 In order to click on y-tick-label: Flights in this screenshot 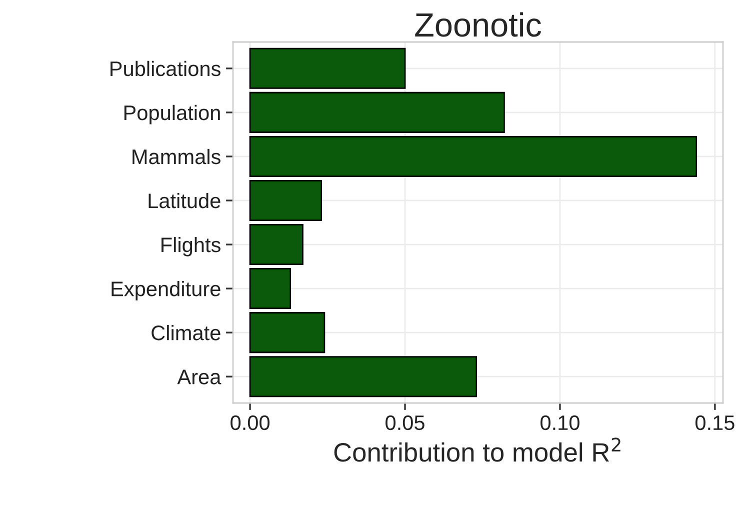, I will do `click(191, 246)`.